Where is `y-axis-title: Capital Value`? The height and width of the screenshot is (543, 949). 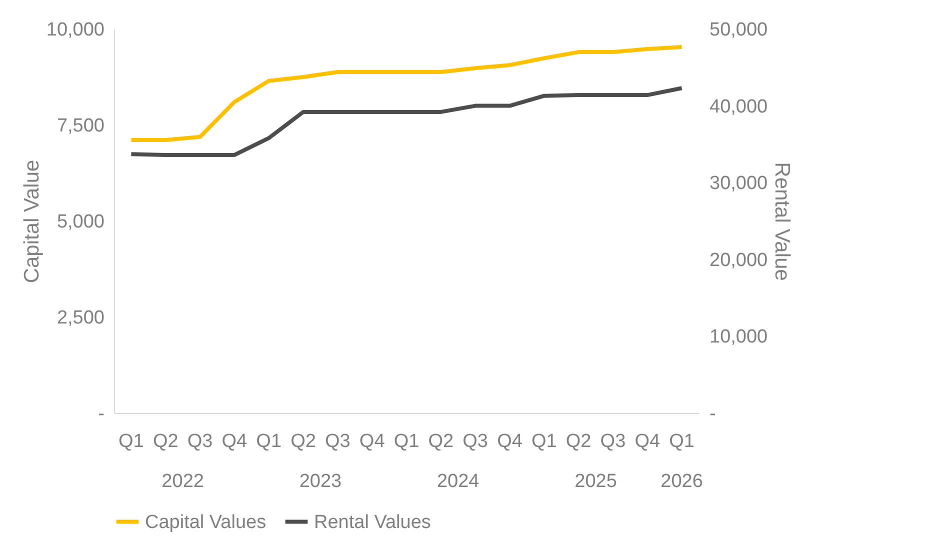
y-axis-title: Capital Value is located at coordinates (32, 222).